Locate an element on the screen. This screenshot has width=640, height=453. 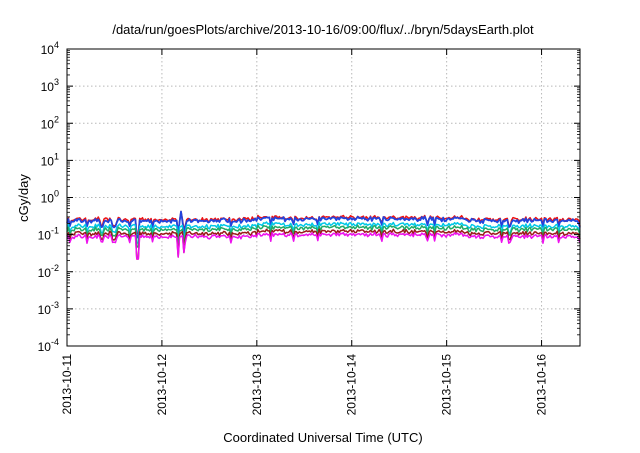
y-tick-label: 10¹ is located at coordinates (50, 159).